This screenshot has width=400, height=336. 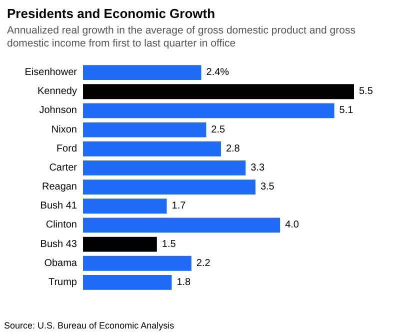 What do you see at coordinates (233, 148) in the screenshot?
I see `data-label: 2.8` at bounding box center [233, 148].